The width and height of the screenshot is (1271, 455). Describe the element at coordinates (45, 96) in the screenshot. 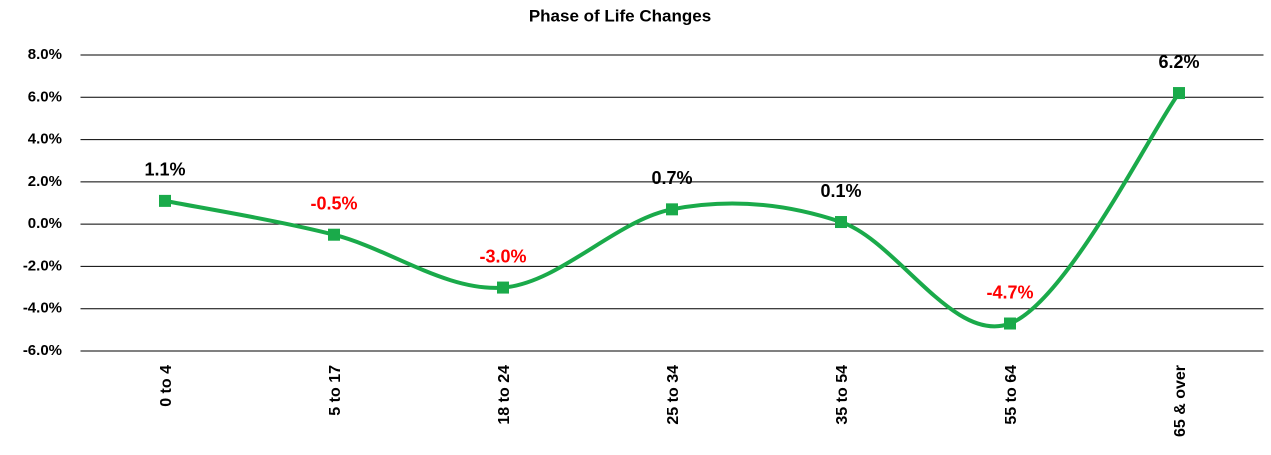

I see `y-tick-label: 6.0%` at that location.